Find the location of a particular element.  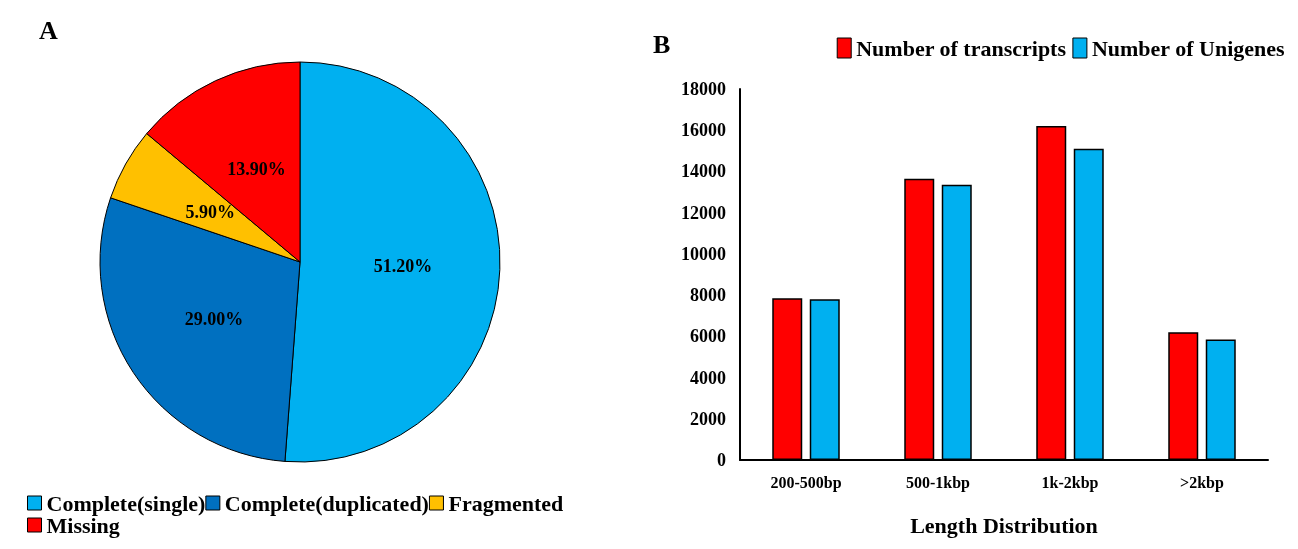

legend-label: Fragmented is located at coordinates (506, 503).